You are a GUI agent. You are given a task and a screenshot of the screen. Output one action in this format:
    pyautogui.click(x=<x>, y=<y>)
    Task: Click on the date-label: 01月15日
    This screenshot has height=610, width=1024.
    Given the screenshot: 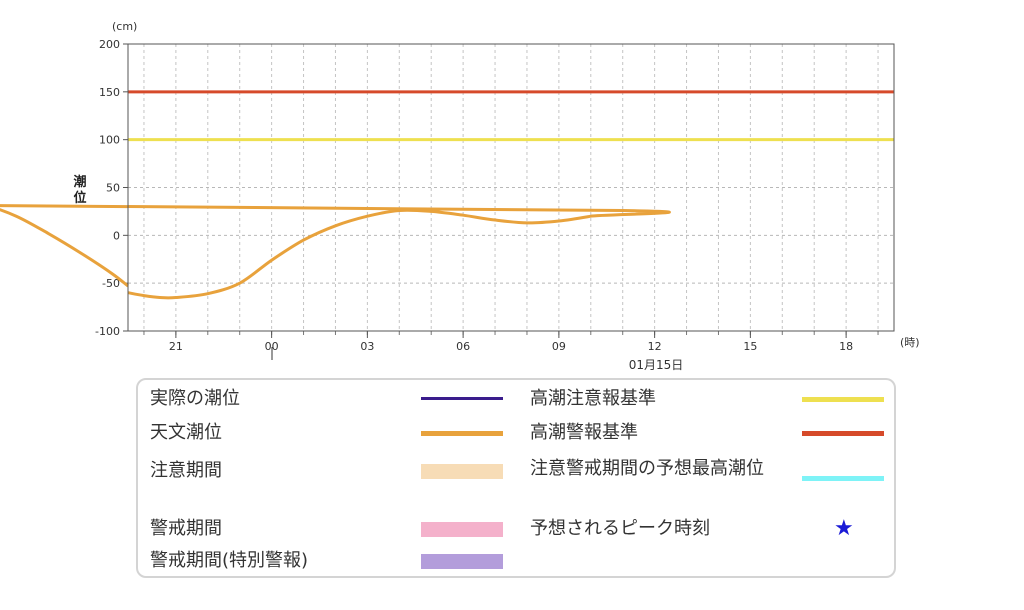 What is the action you would take?
    pyautogui.click(x=656, y=365)
    